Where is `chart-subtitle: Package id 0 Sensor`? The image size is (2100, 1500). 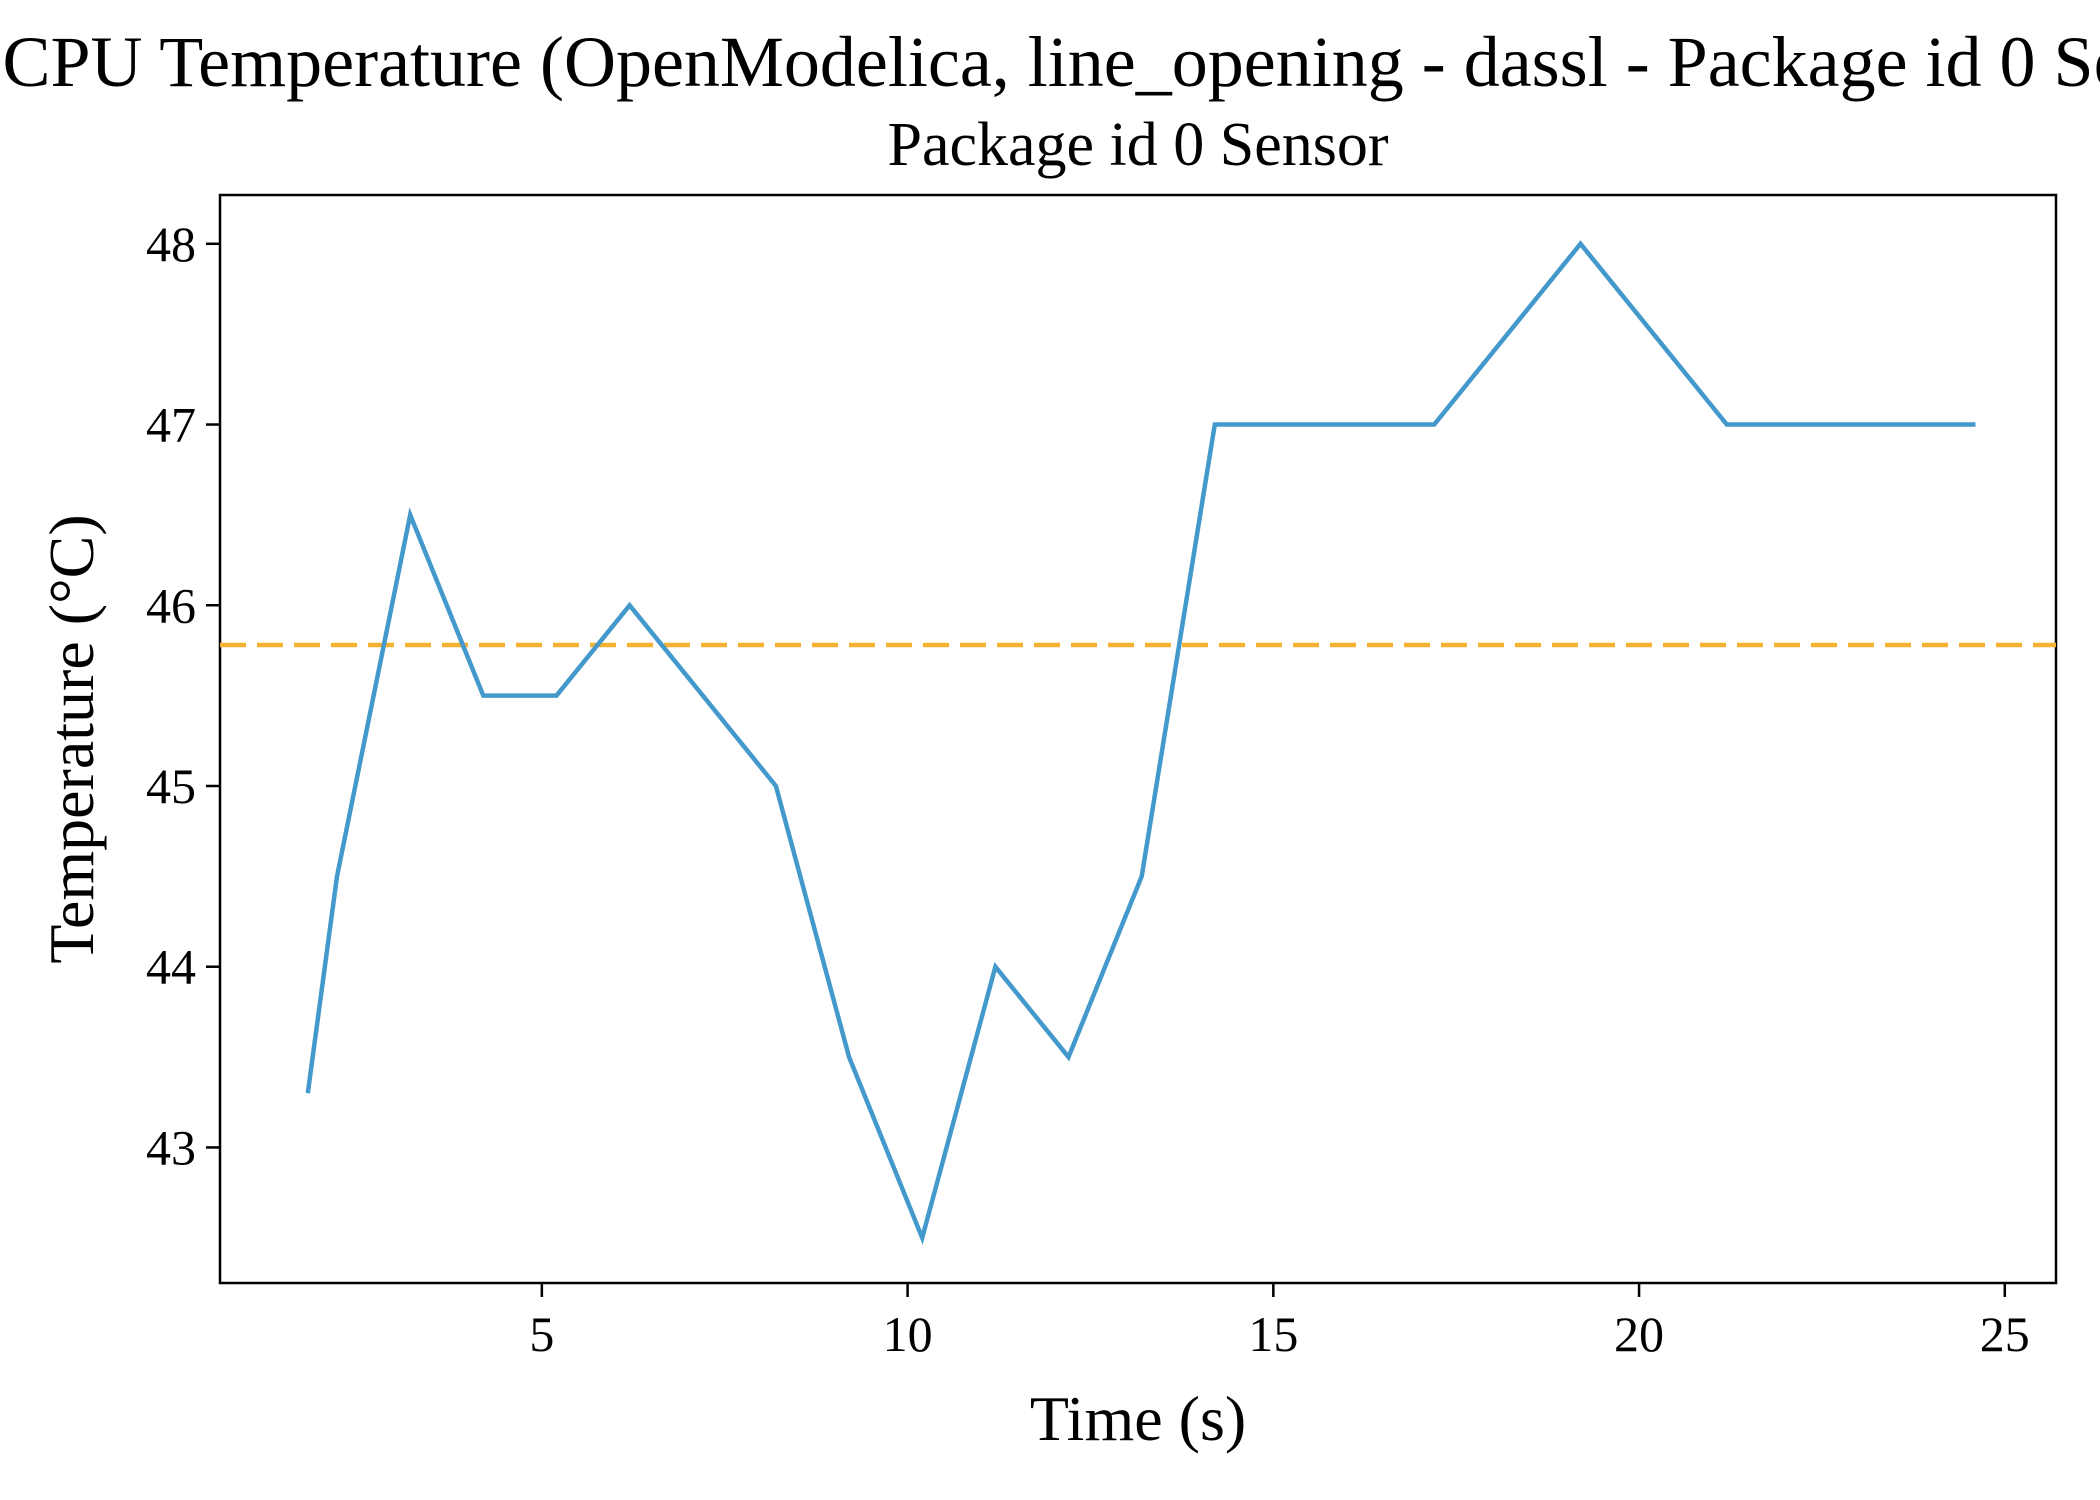
chart-subtitle: Package id 0 Sensor is located at coordinates (1137, 145).